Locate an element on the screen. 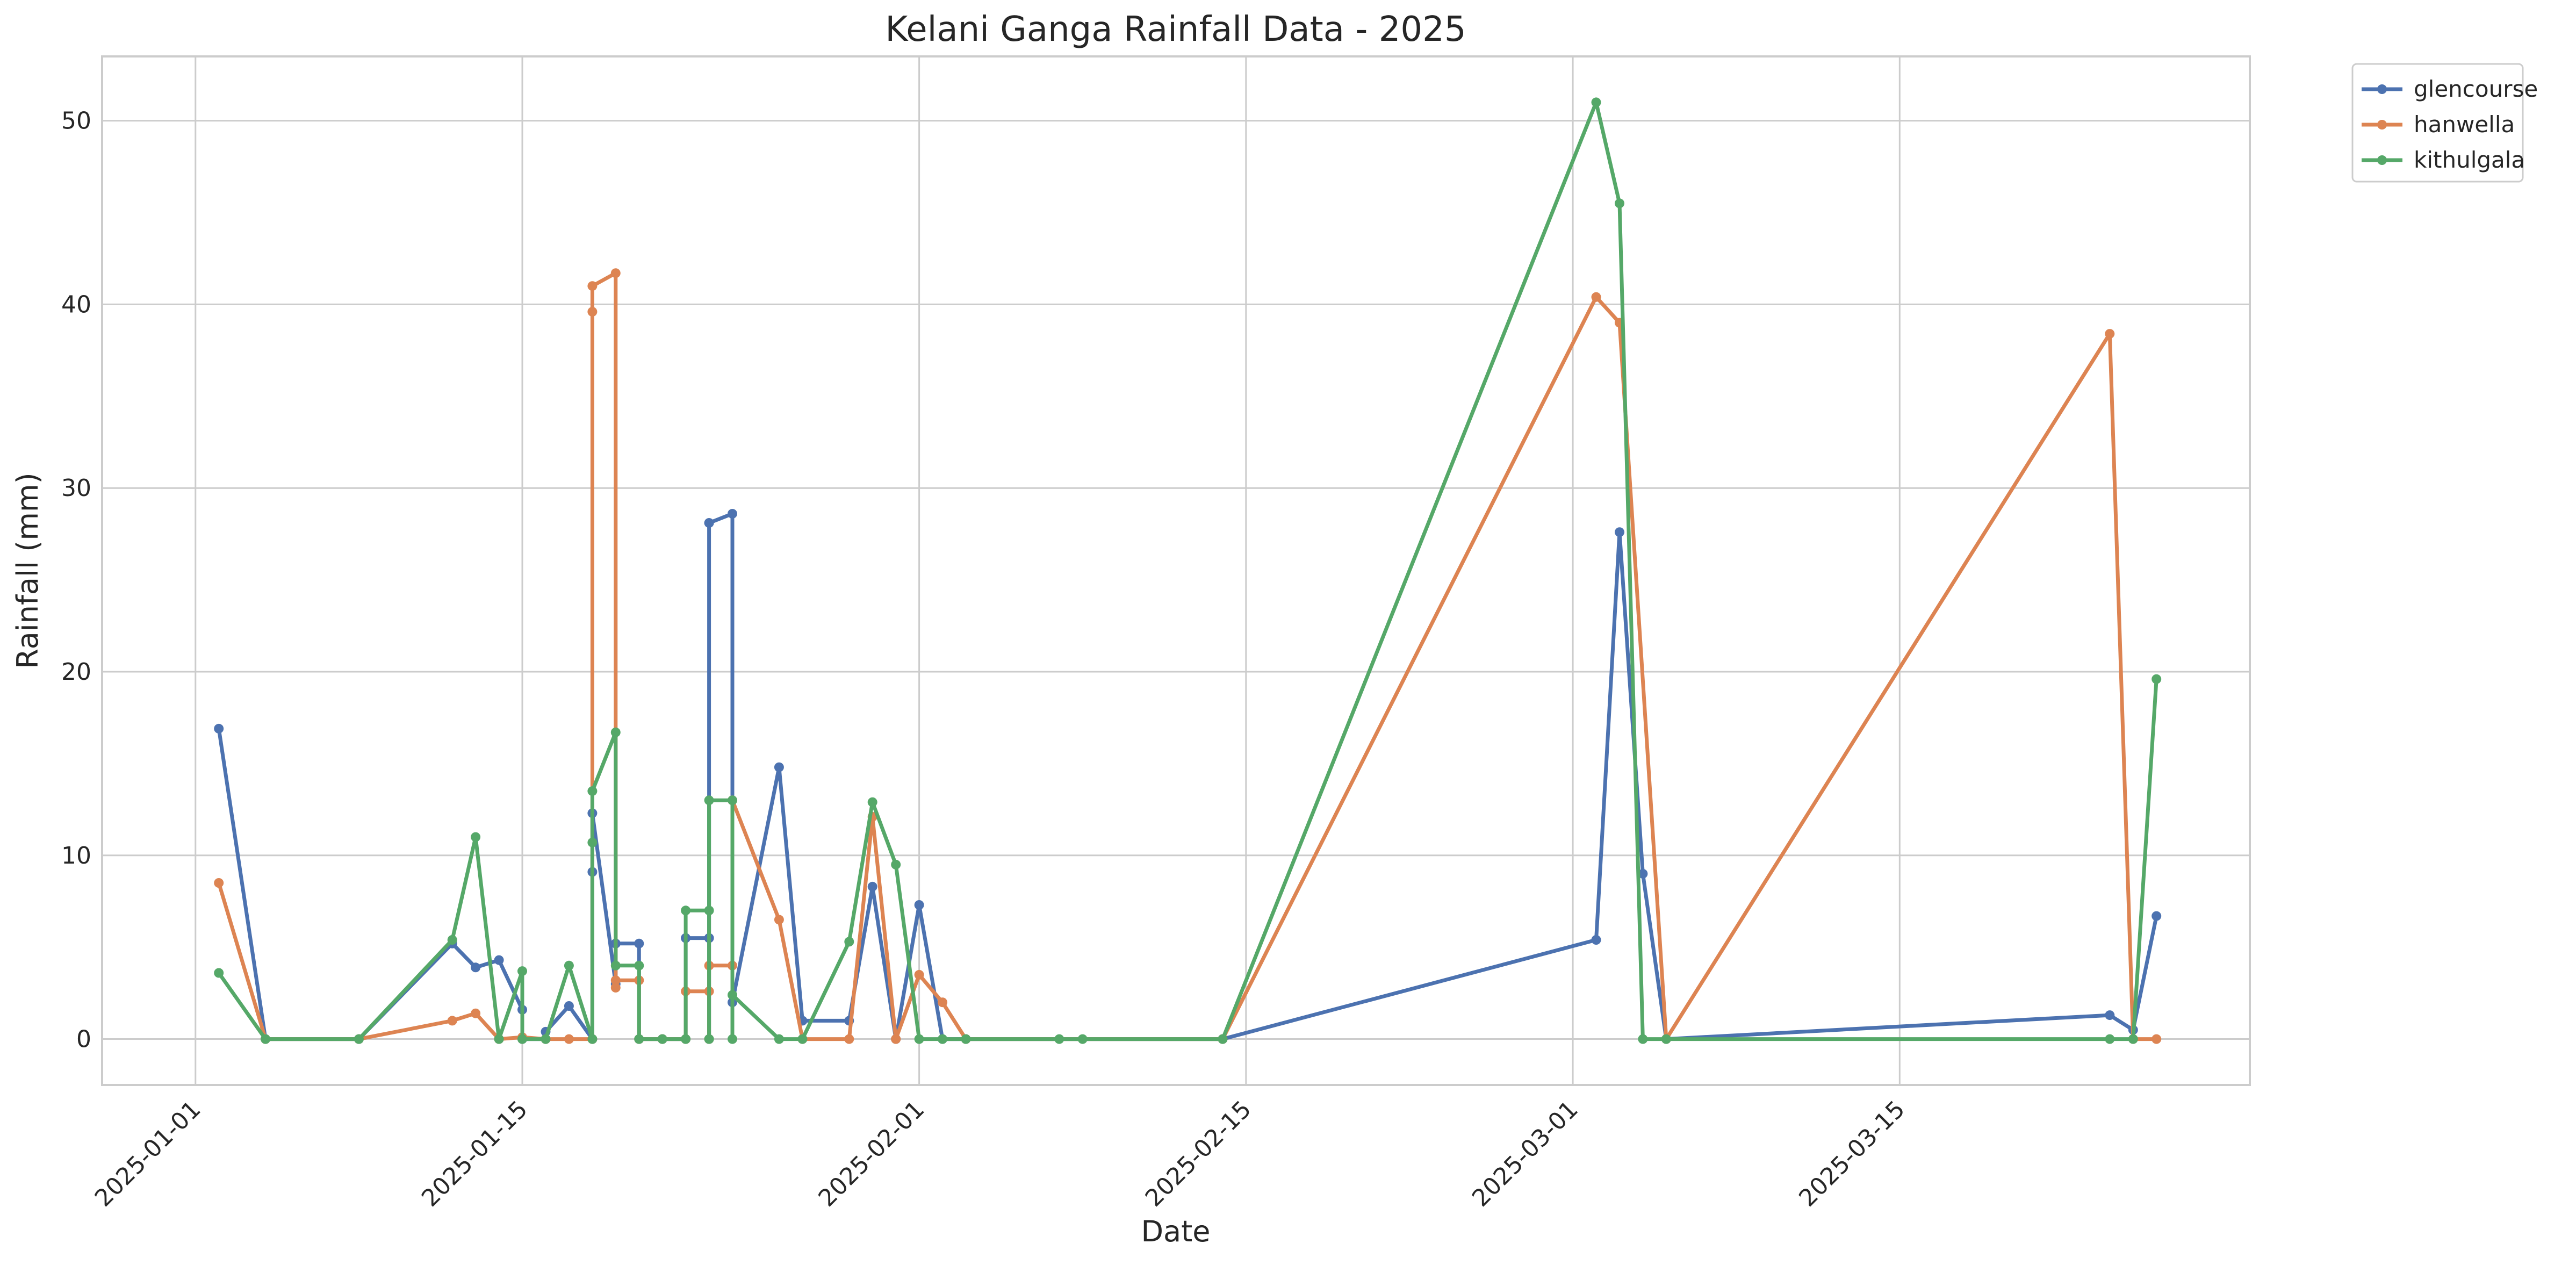 The height and width of the screenshot is (1265, 2576). y-tick-labels: 0 10 20 30 40 50 is located at coordinates (76, 580).